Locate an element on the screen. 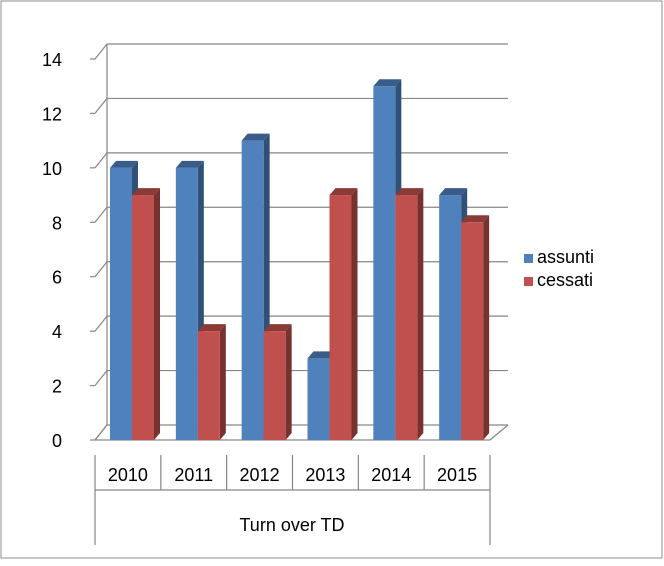  legend-swatch-cessati is located at coordinates (528, 281).